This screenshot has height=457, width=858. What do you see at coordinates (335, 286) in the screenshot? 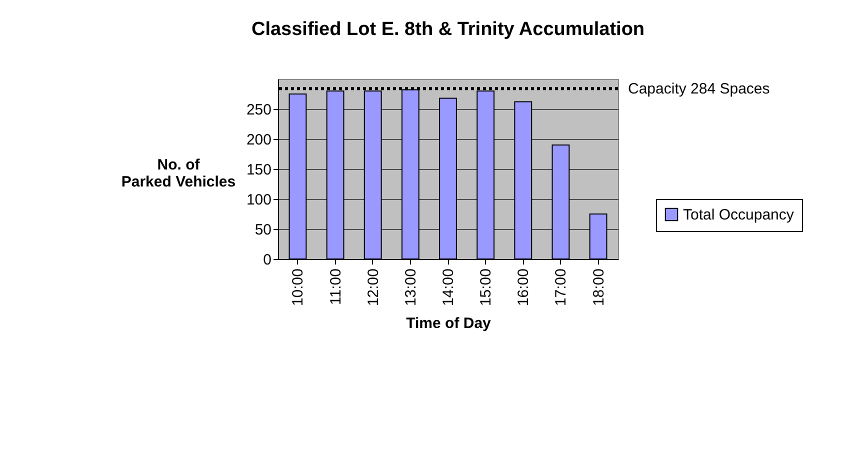
I see `x-tick-label: 11:00` at bounding box center [335, 286].